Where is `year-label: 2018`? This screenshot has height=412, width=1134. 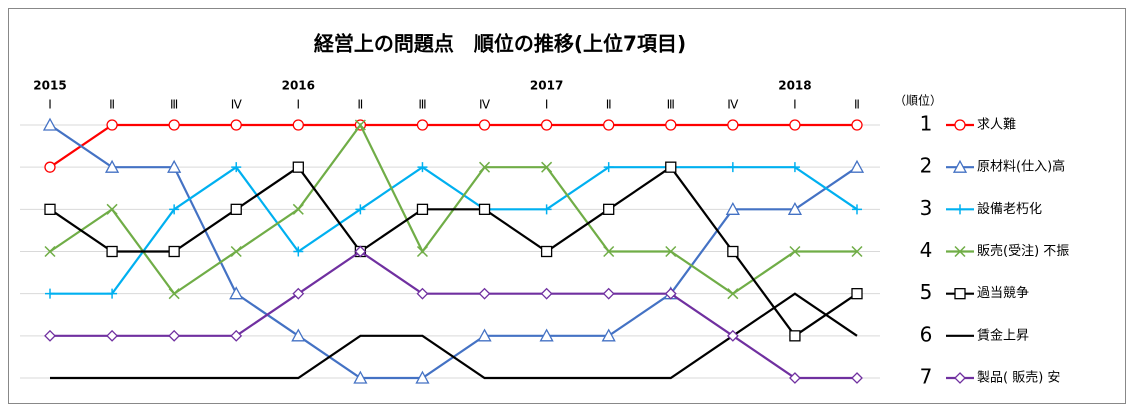 year-label: 2018 is located at coordinates (794, 86).